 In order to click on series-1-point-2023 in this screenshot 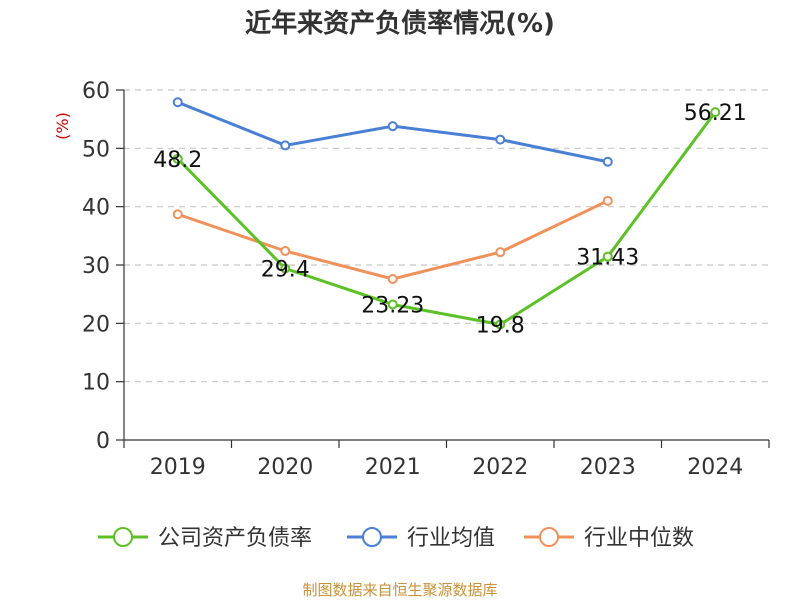, I will do `click(607, 256)`.